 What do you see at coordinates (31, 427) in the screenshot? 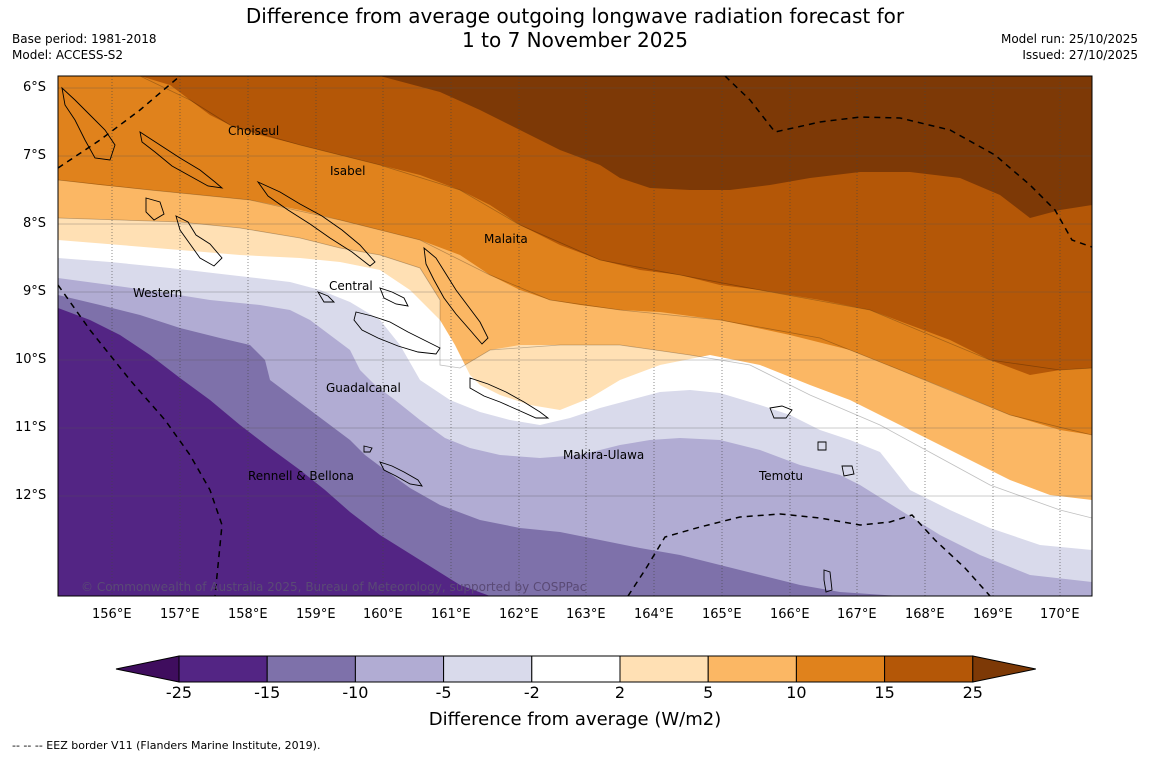
I see `lat-label: 11°S` at bounding box center [31, 427].